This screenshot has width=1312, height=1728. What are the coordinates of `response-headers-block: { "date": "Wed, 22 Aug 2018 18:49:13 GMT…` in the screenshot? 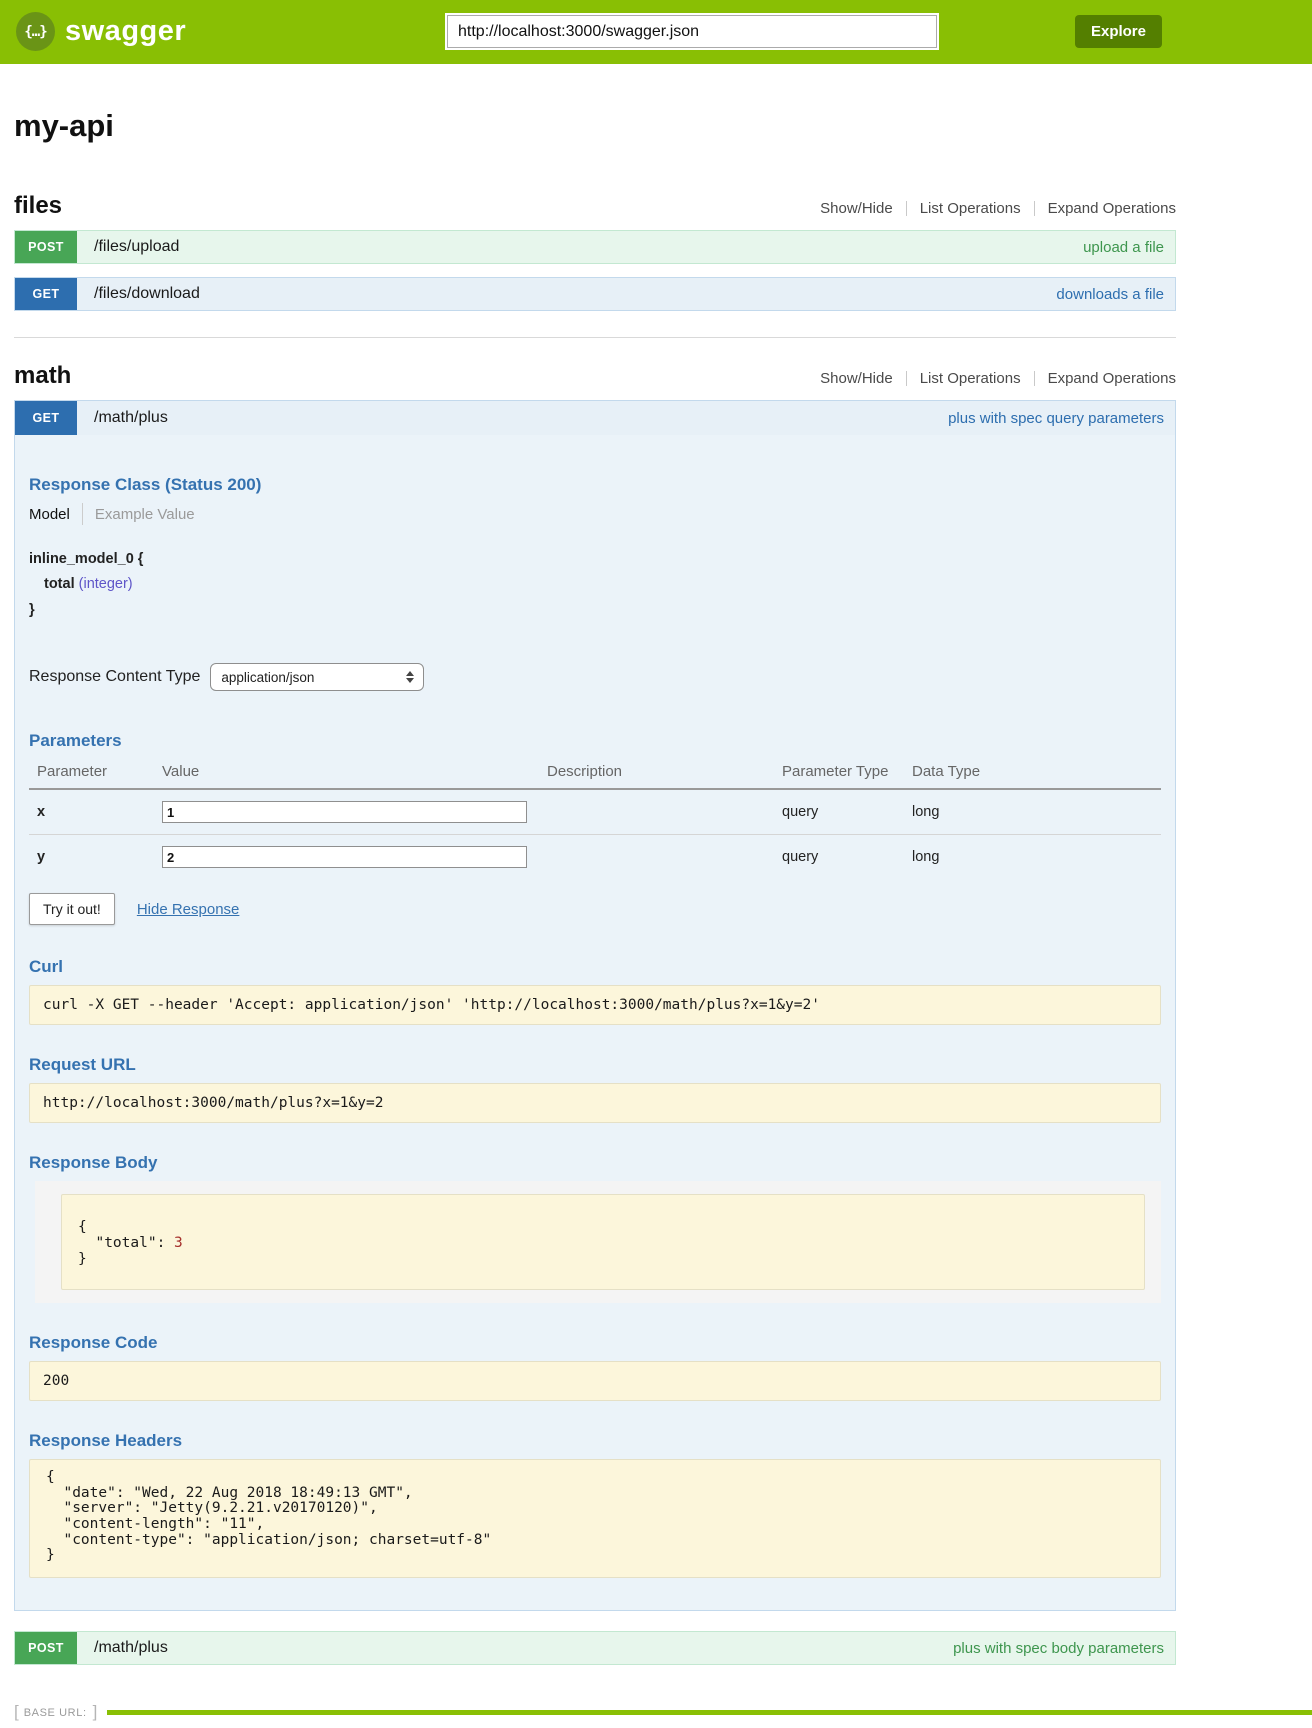 It's located at (595, 1519).